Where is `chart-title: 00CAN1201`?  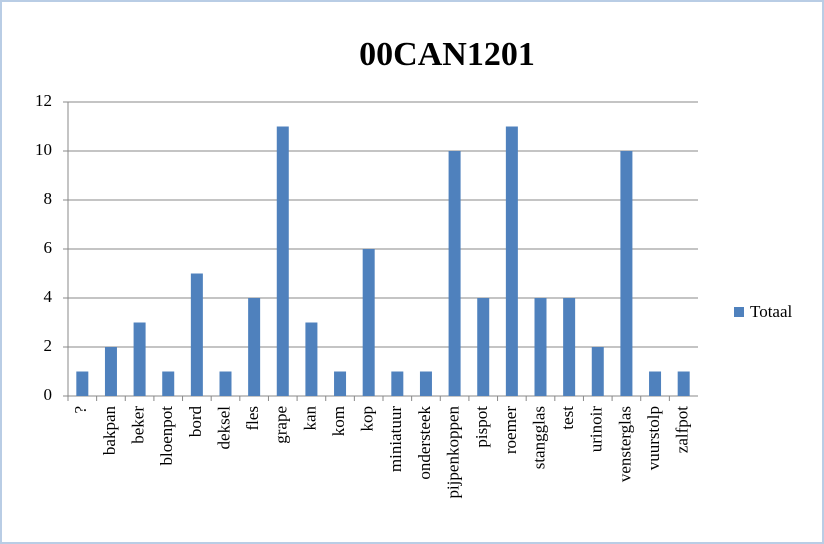 chart-title: 00CAN1201 is located at coordinates (447, 54).